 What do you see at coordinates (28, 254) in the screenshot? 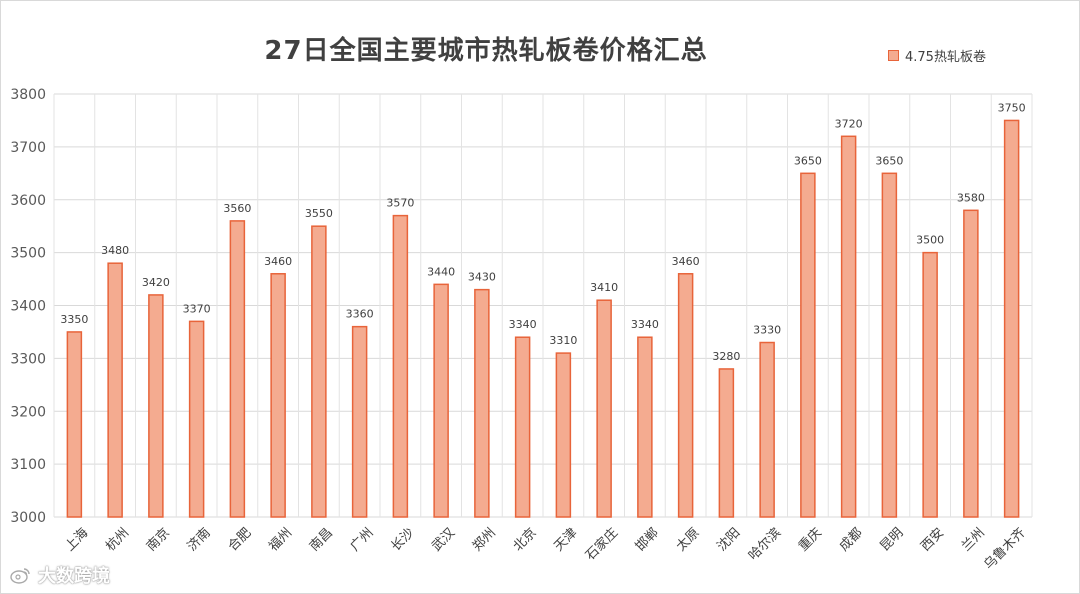
I see `y-tick-label: 3500` at bounding box center [28, 254].